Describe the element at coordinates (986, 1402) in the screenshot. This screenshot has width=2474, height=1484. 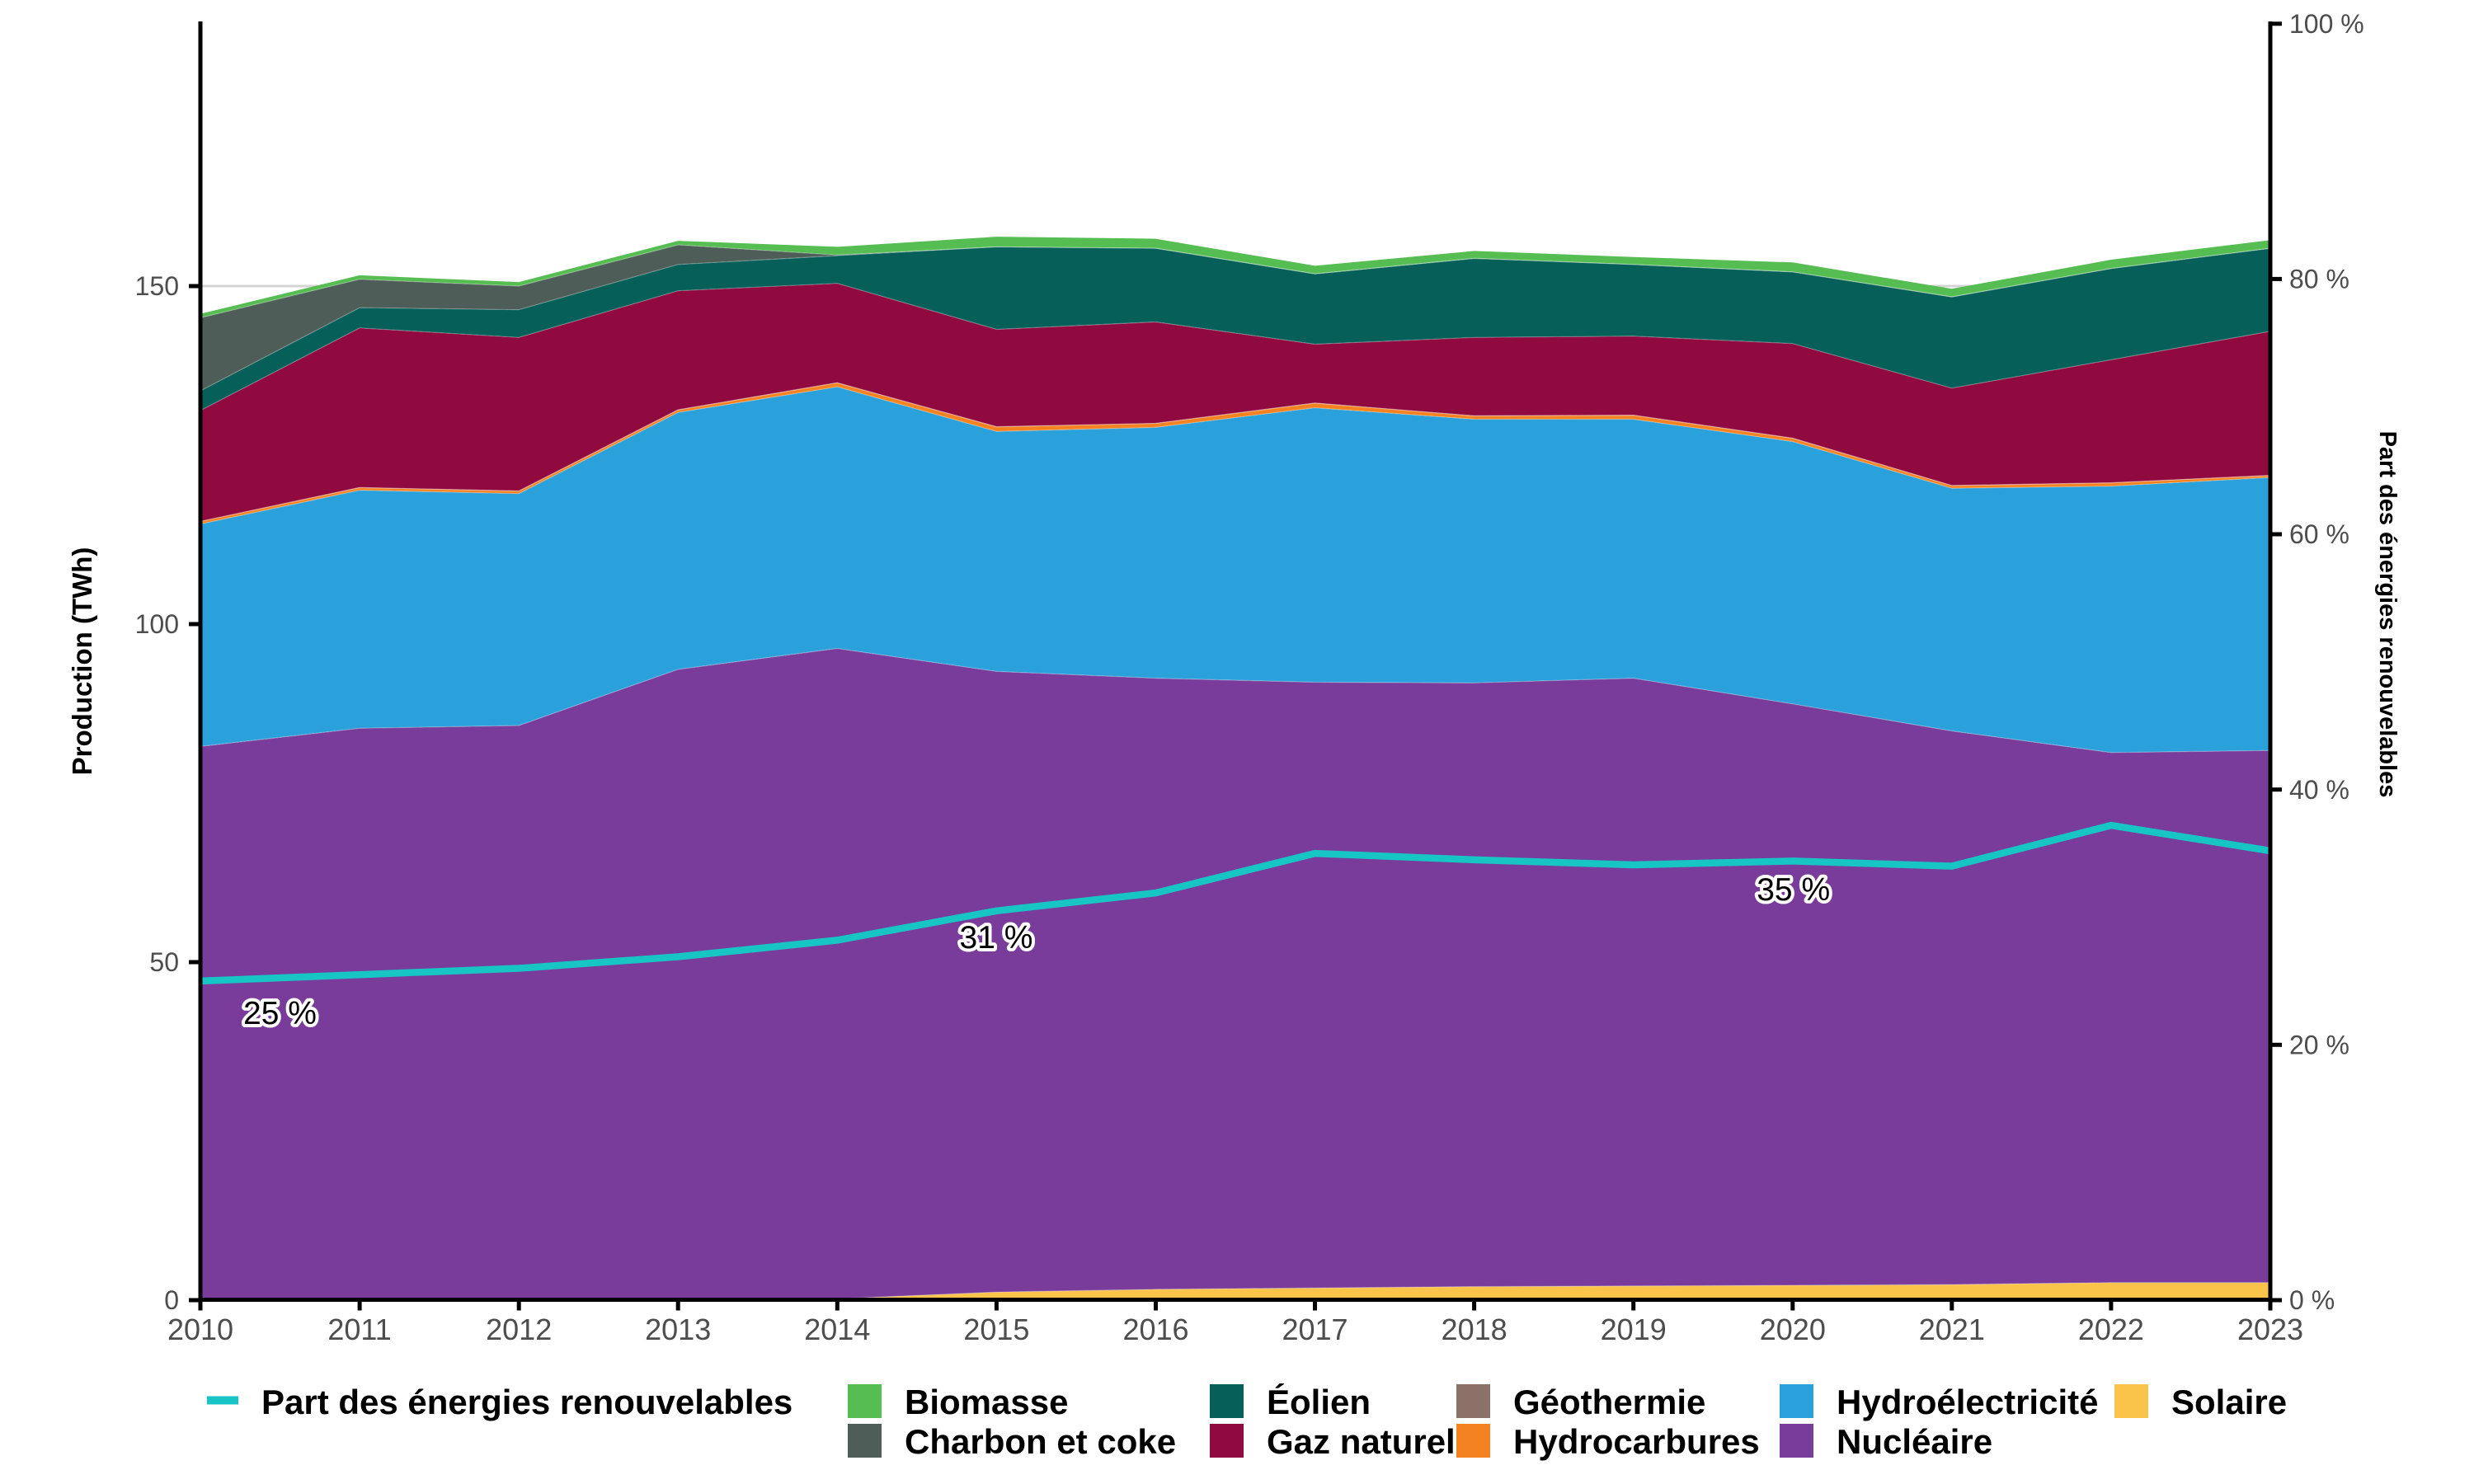
I see `svg-text: Biomasse` at that location.